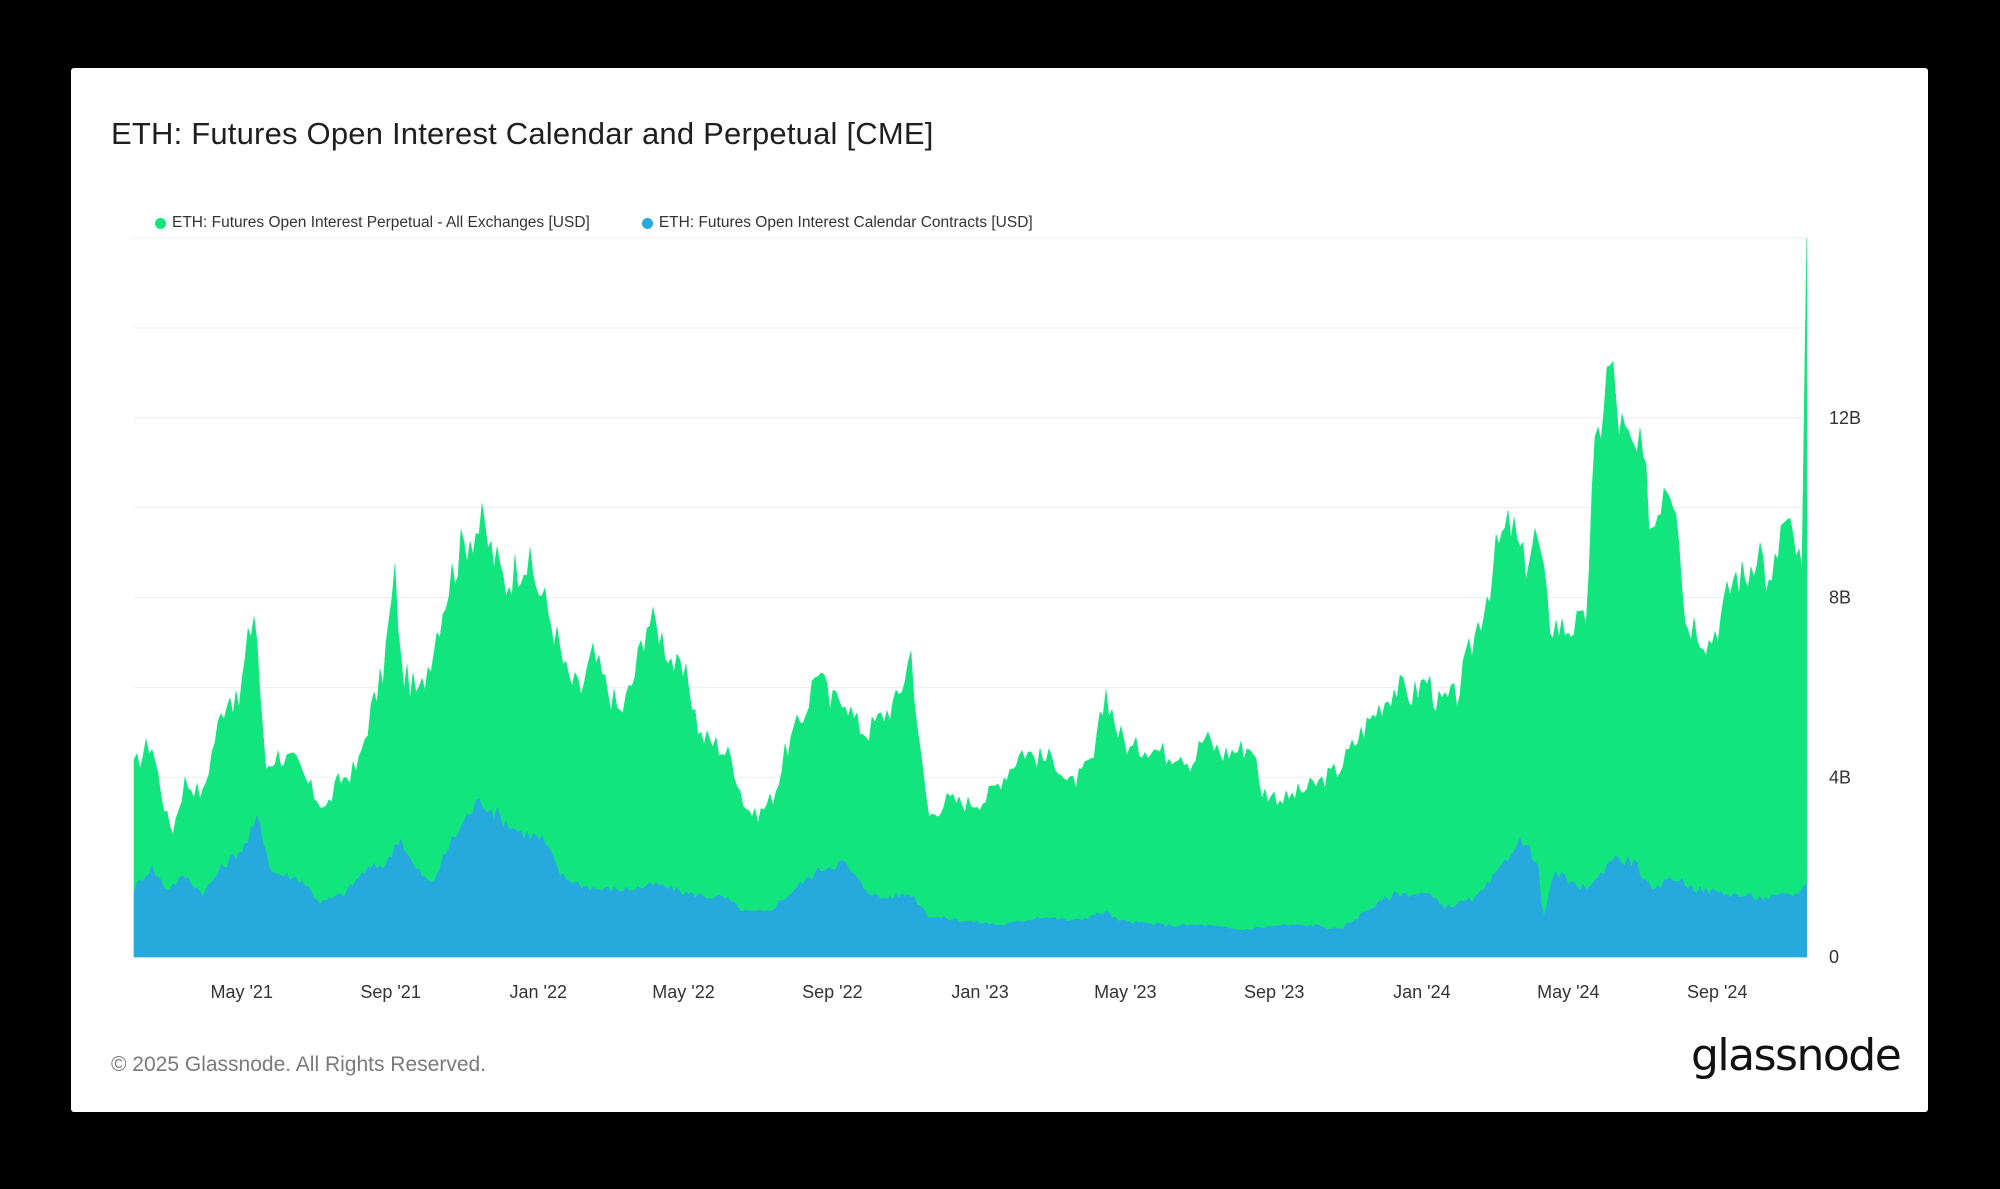 This screenshot has width=2000, height=1189. I want to click on x-tick-label: Jan '24, so click(1421, 992).